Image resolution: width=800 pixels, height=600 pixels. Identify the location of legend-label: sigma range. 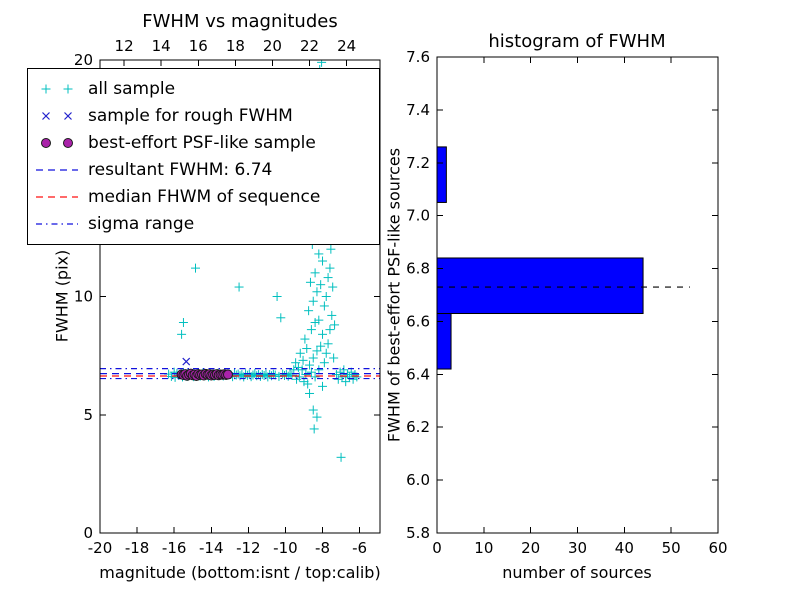
(141, 224).